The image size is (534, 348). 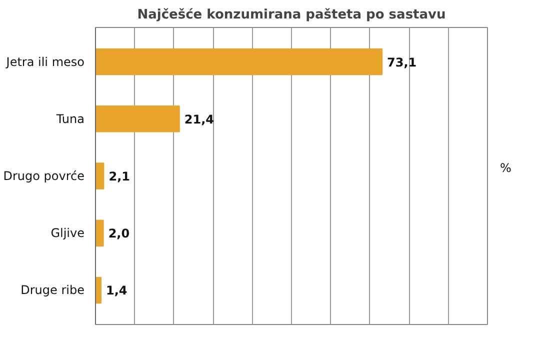 I want to click on y-tick-label: Jetra ili meso, so click(x=45, y=61).